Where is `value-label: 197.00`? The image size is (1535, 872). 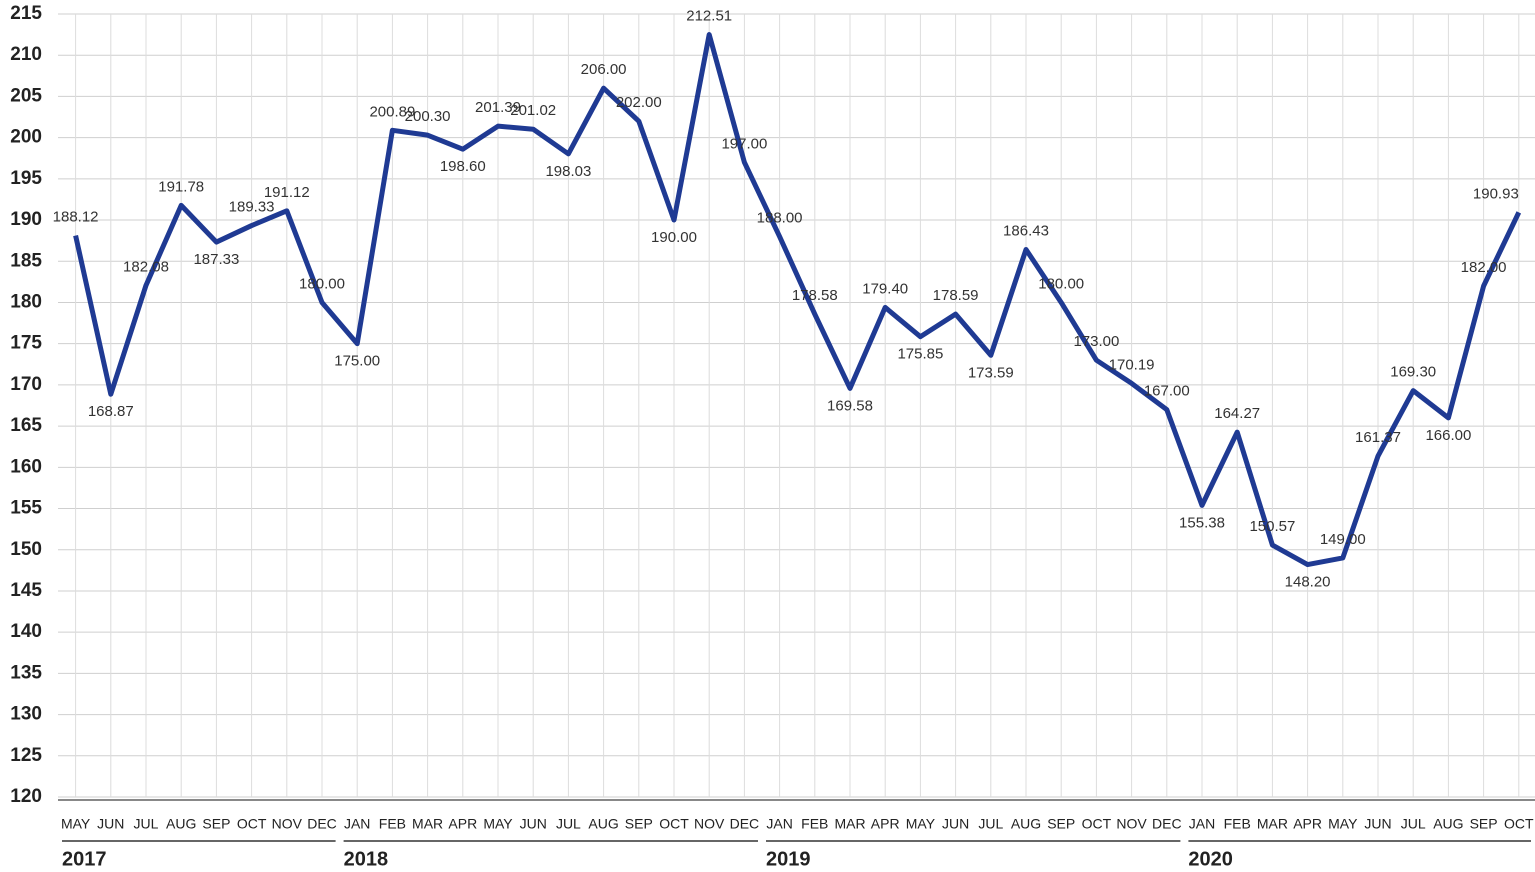 value-label: 197.00 is located at coordinates (744, 143).